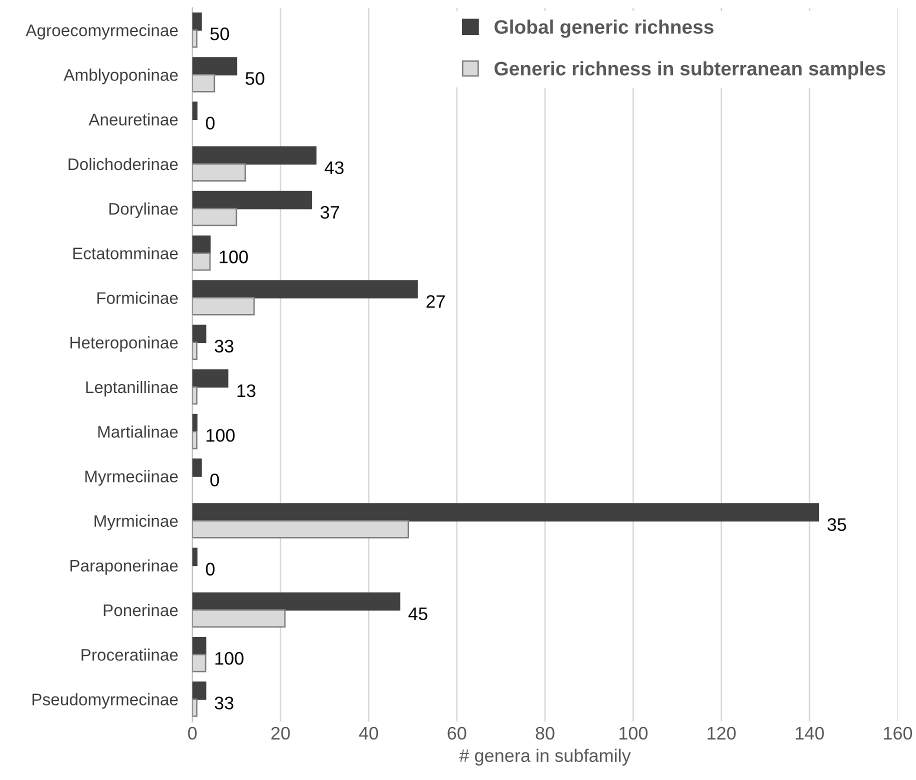 This screenshot has height=780, width=916. Describe the element at coordinates (280, 733) in the screenshot. I see `x-tick-label: 20` at that location.